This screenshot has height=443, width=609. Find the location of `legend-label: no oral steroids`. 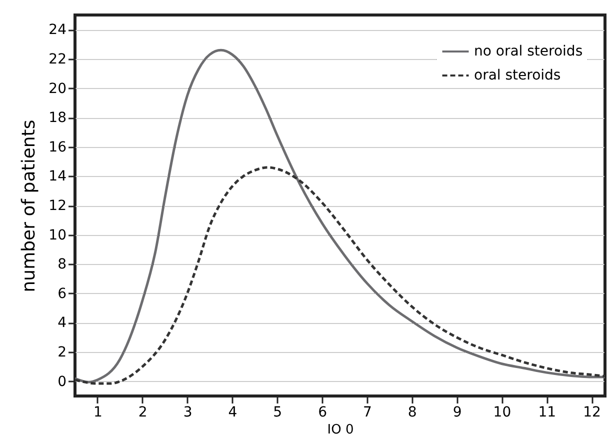

legend-label: no oral steroids is located at coordinates (528, 52).